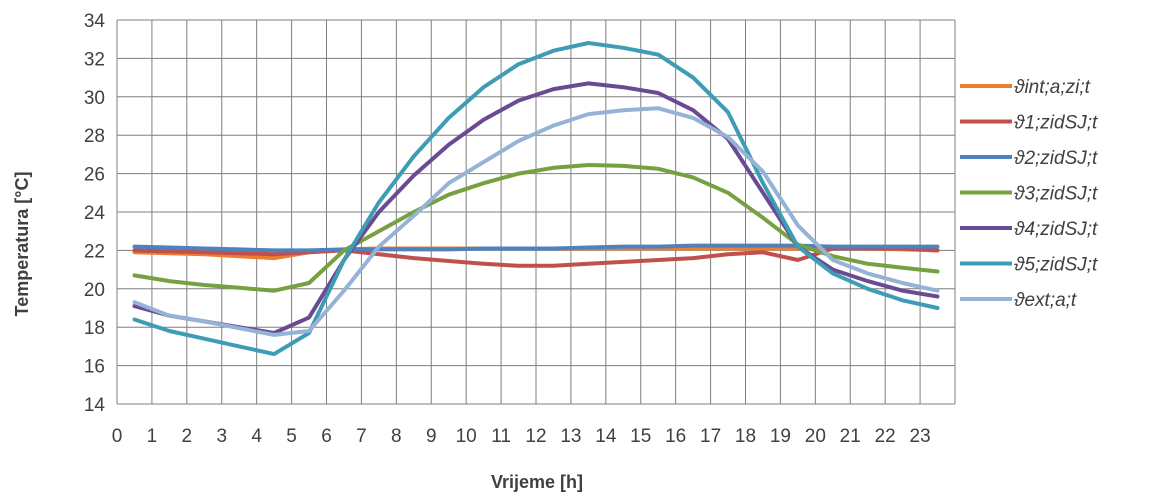 The image size is (1153, 500). I want to click on legend-label: ϑ1;zidSJ;t, so click(1056, 123).